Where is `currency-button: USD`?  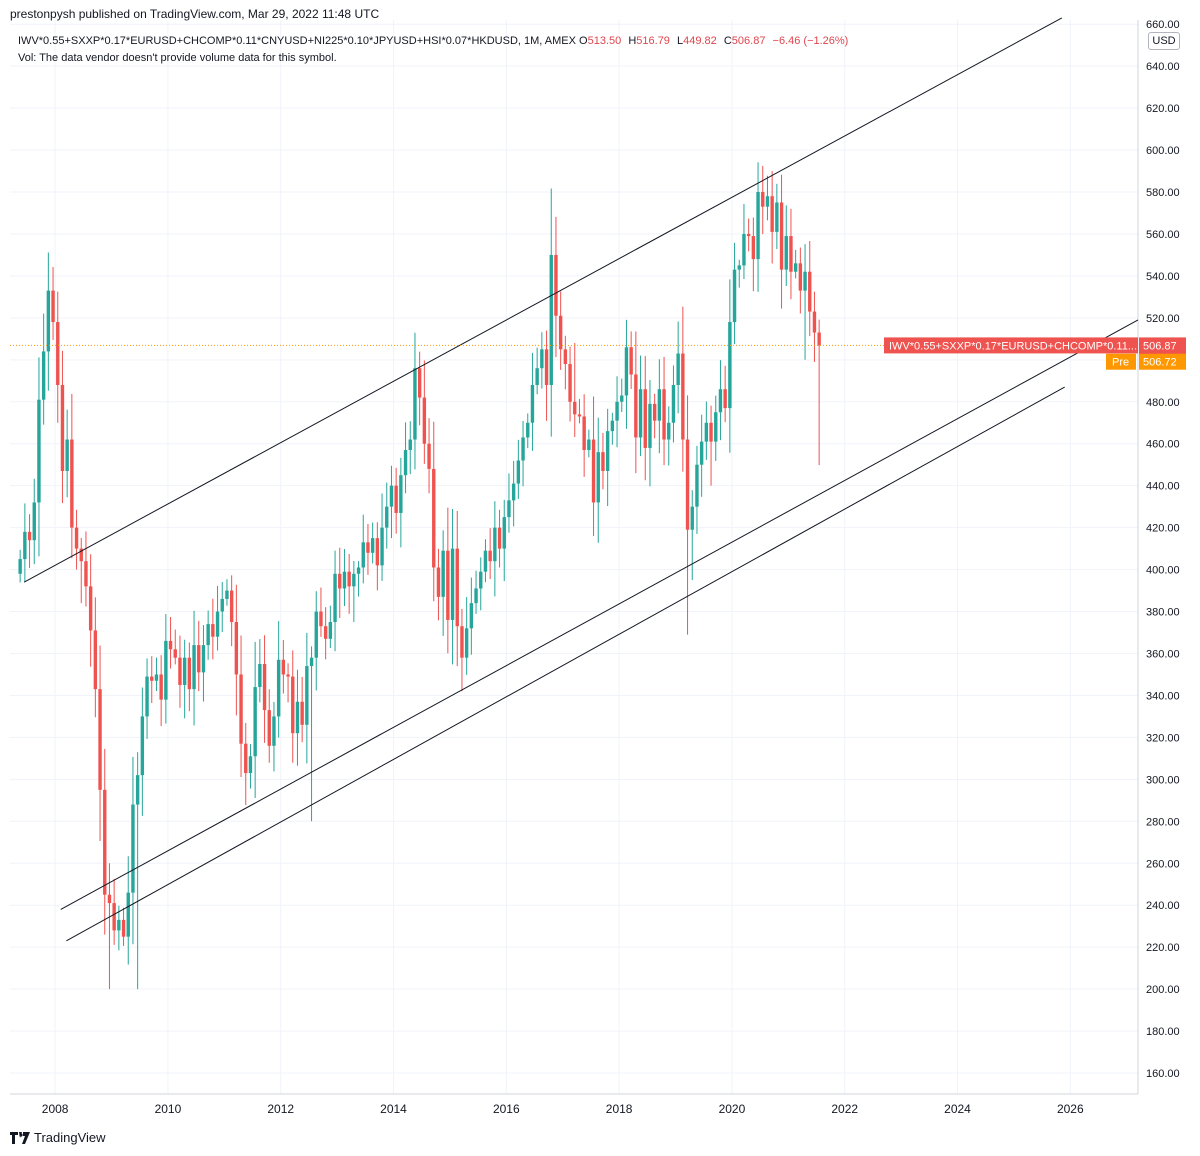 currency-button: USD is located at coordinates (1164, 41).